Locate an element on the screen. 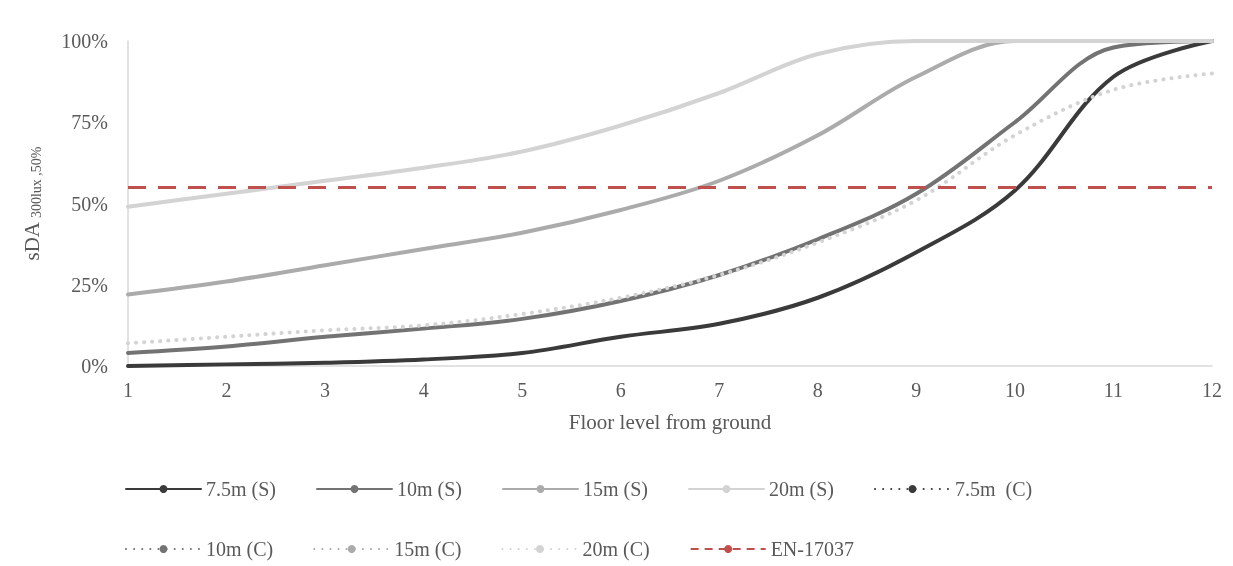 The height and width of the screenshot is (566, 1233). x-tick-label: 3 is located at coordinates (325, 390).